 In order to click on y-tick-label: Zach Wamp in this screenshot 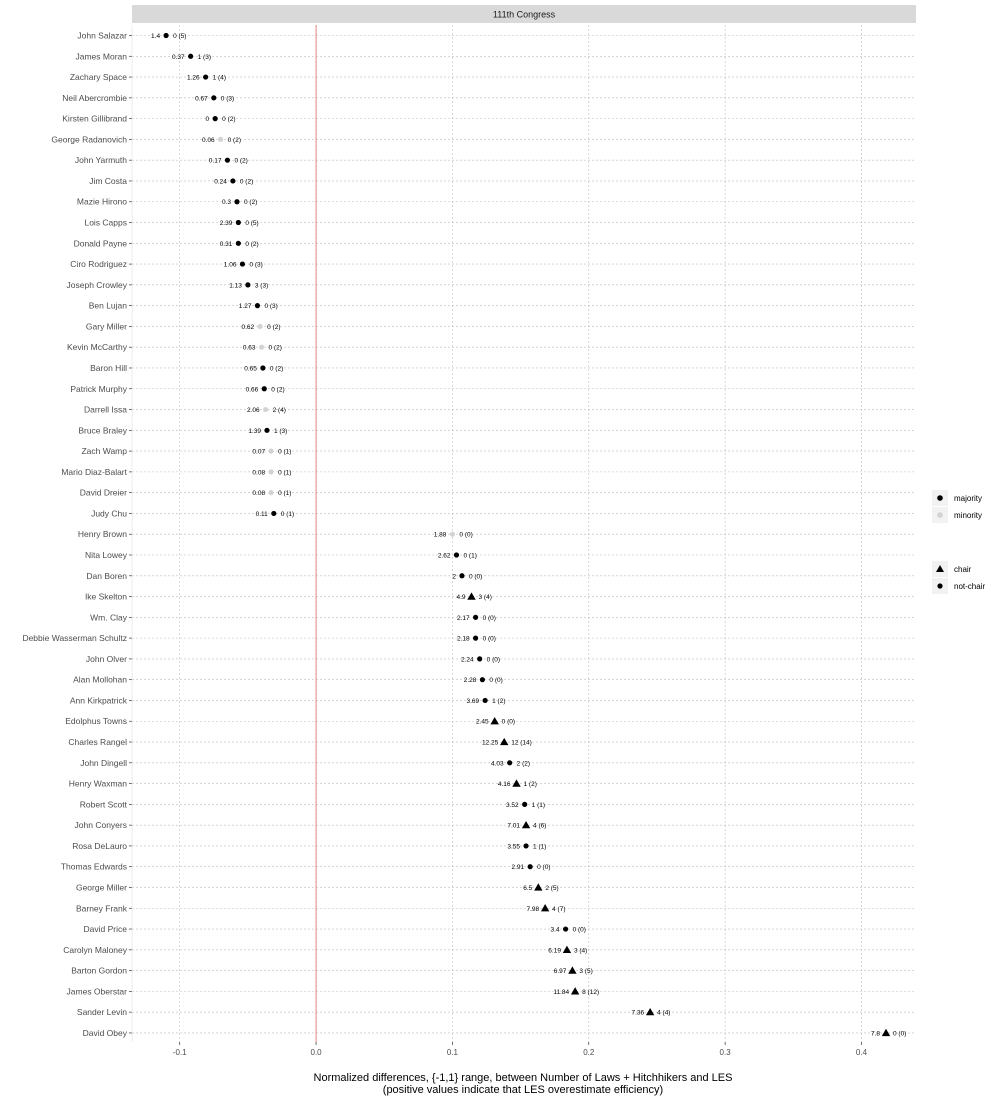, I will do `click(104, 451)`.